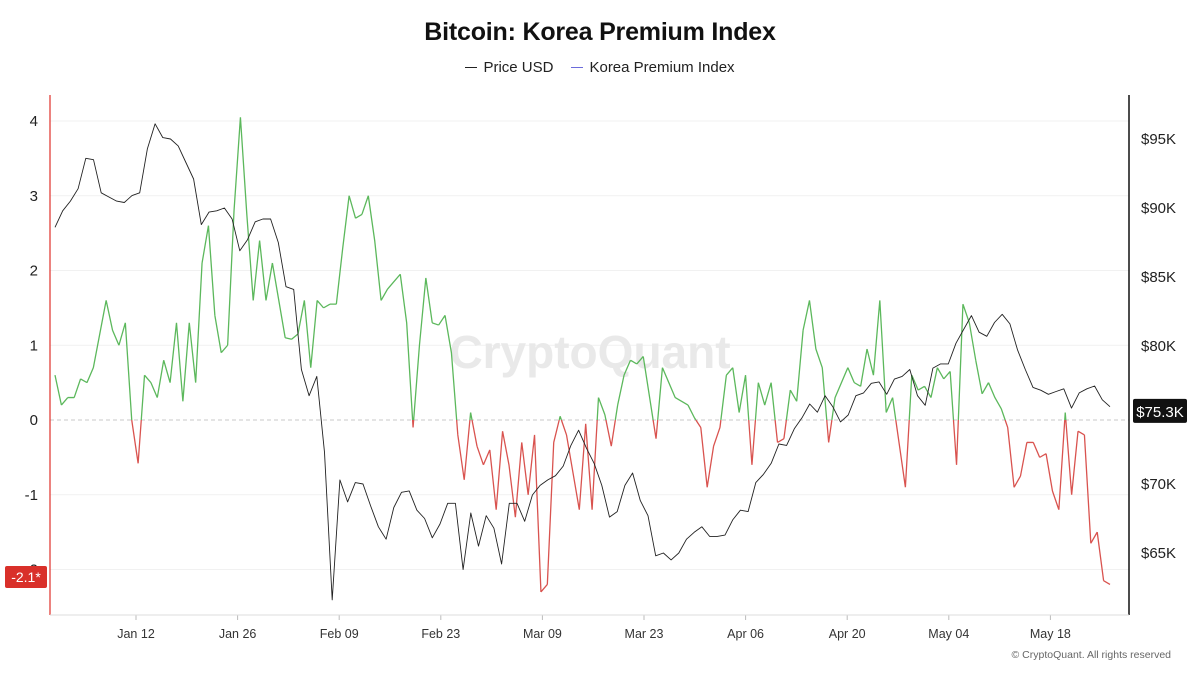 The height and width of the screenshot is (675, 1200). What do you see at coordinates (1158, 277) in the screenshot?
I see `y-right-tick-label: $85K` at bounding box center [1158, 277].